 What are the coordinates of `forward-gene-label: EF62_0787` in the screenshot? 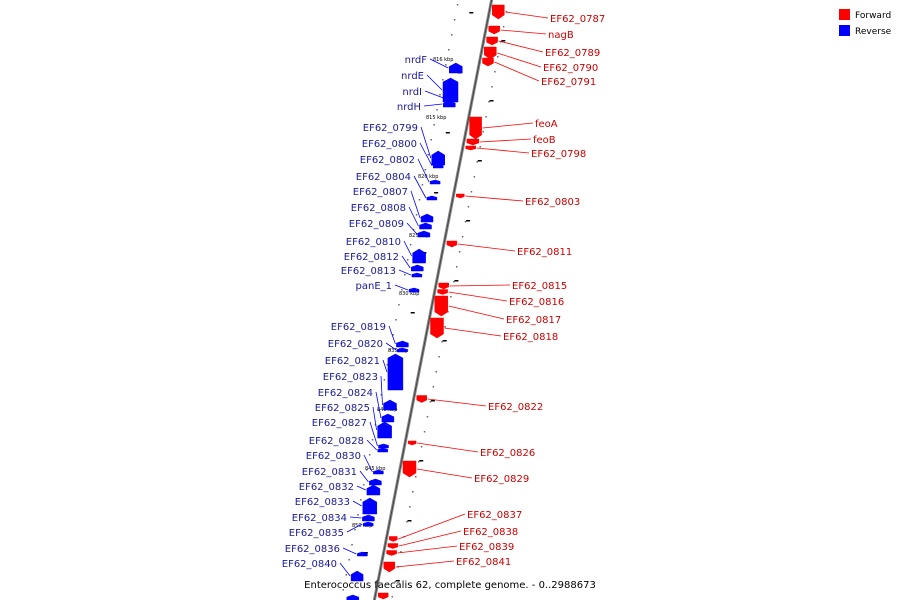 It's located at (577, 19).